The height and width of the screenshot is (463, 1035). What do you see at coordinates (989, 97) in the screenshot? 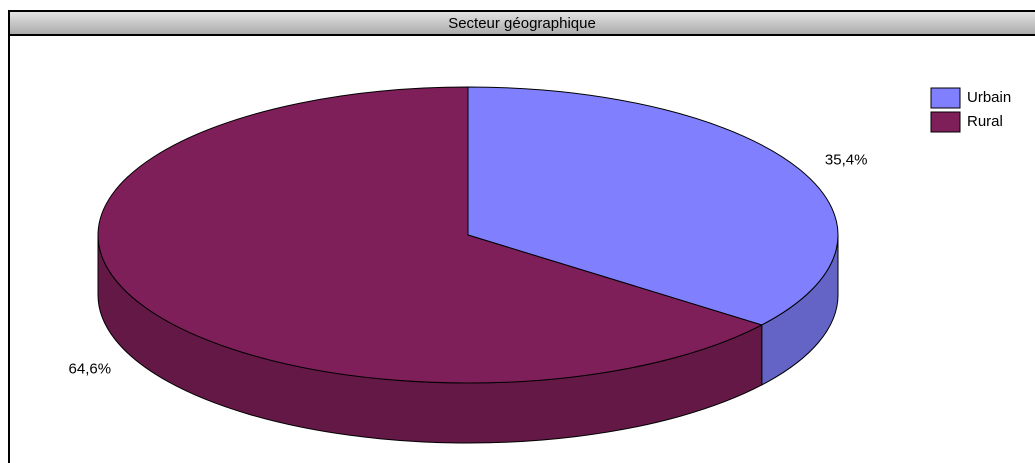
I see `legend-label: Urbain` at bounding box center [989, 97].